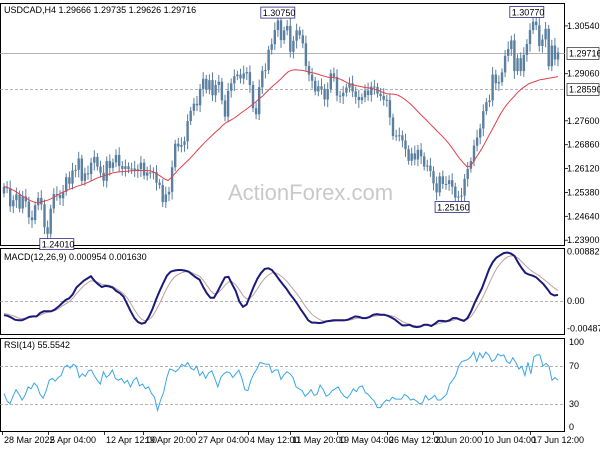 The height and width of the screenshot is (450, 600). I want to click on rsi-line, so click(281, 381).